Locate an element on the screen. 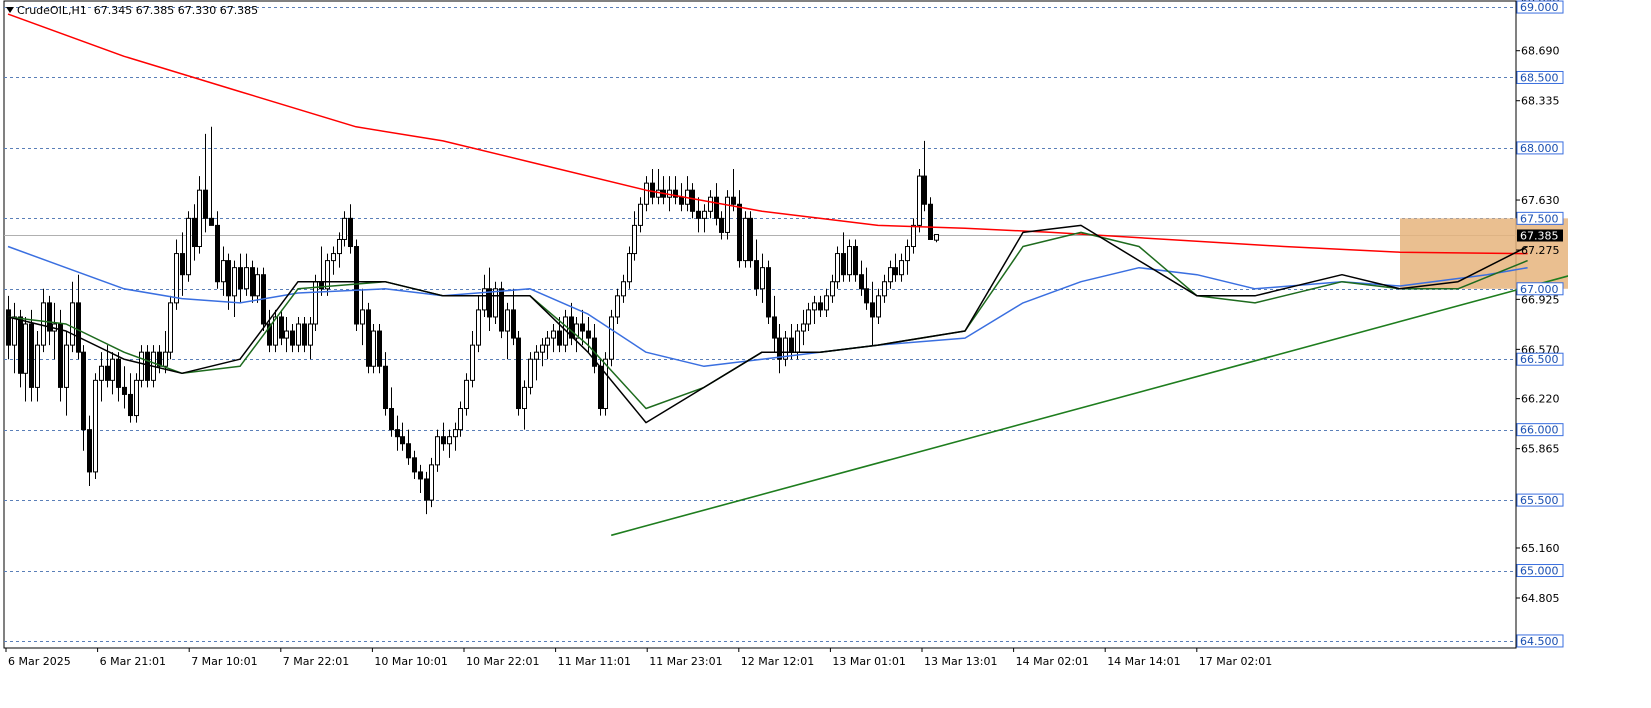 This screenshot has width=1651, height=708. level-label: 66.000 is located at coordinates (1539, 430).